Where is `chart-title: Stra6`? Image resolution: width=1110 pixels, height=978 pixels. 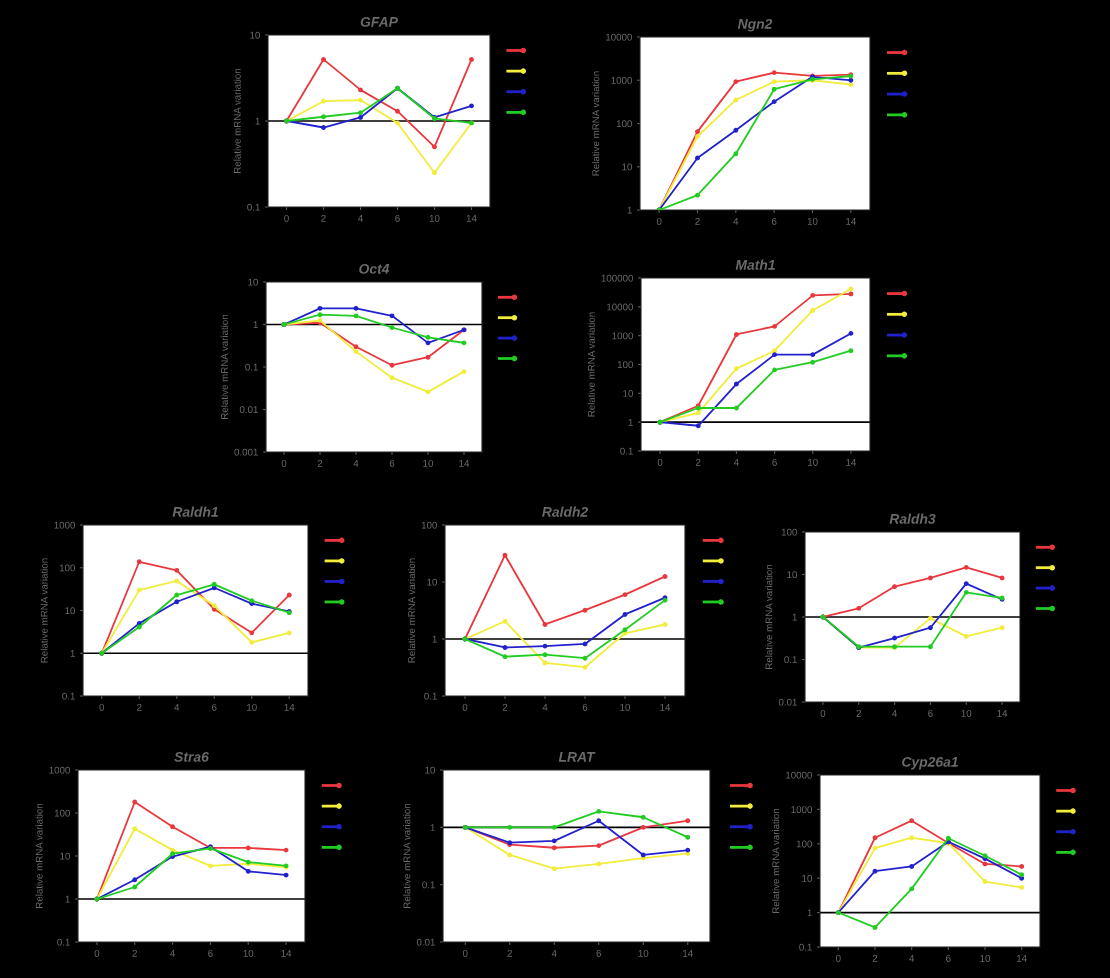 chart-title: Stra6 is located at coordinates (191, 756).